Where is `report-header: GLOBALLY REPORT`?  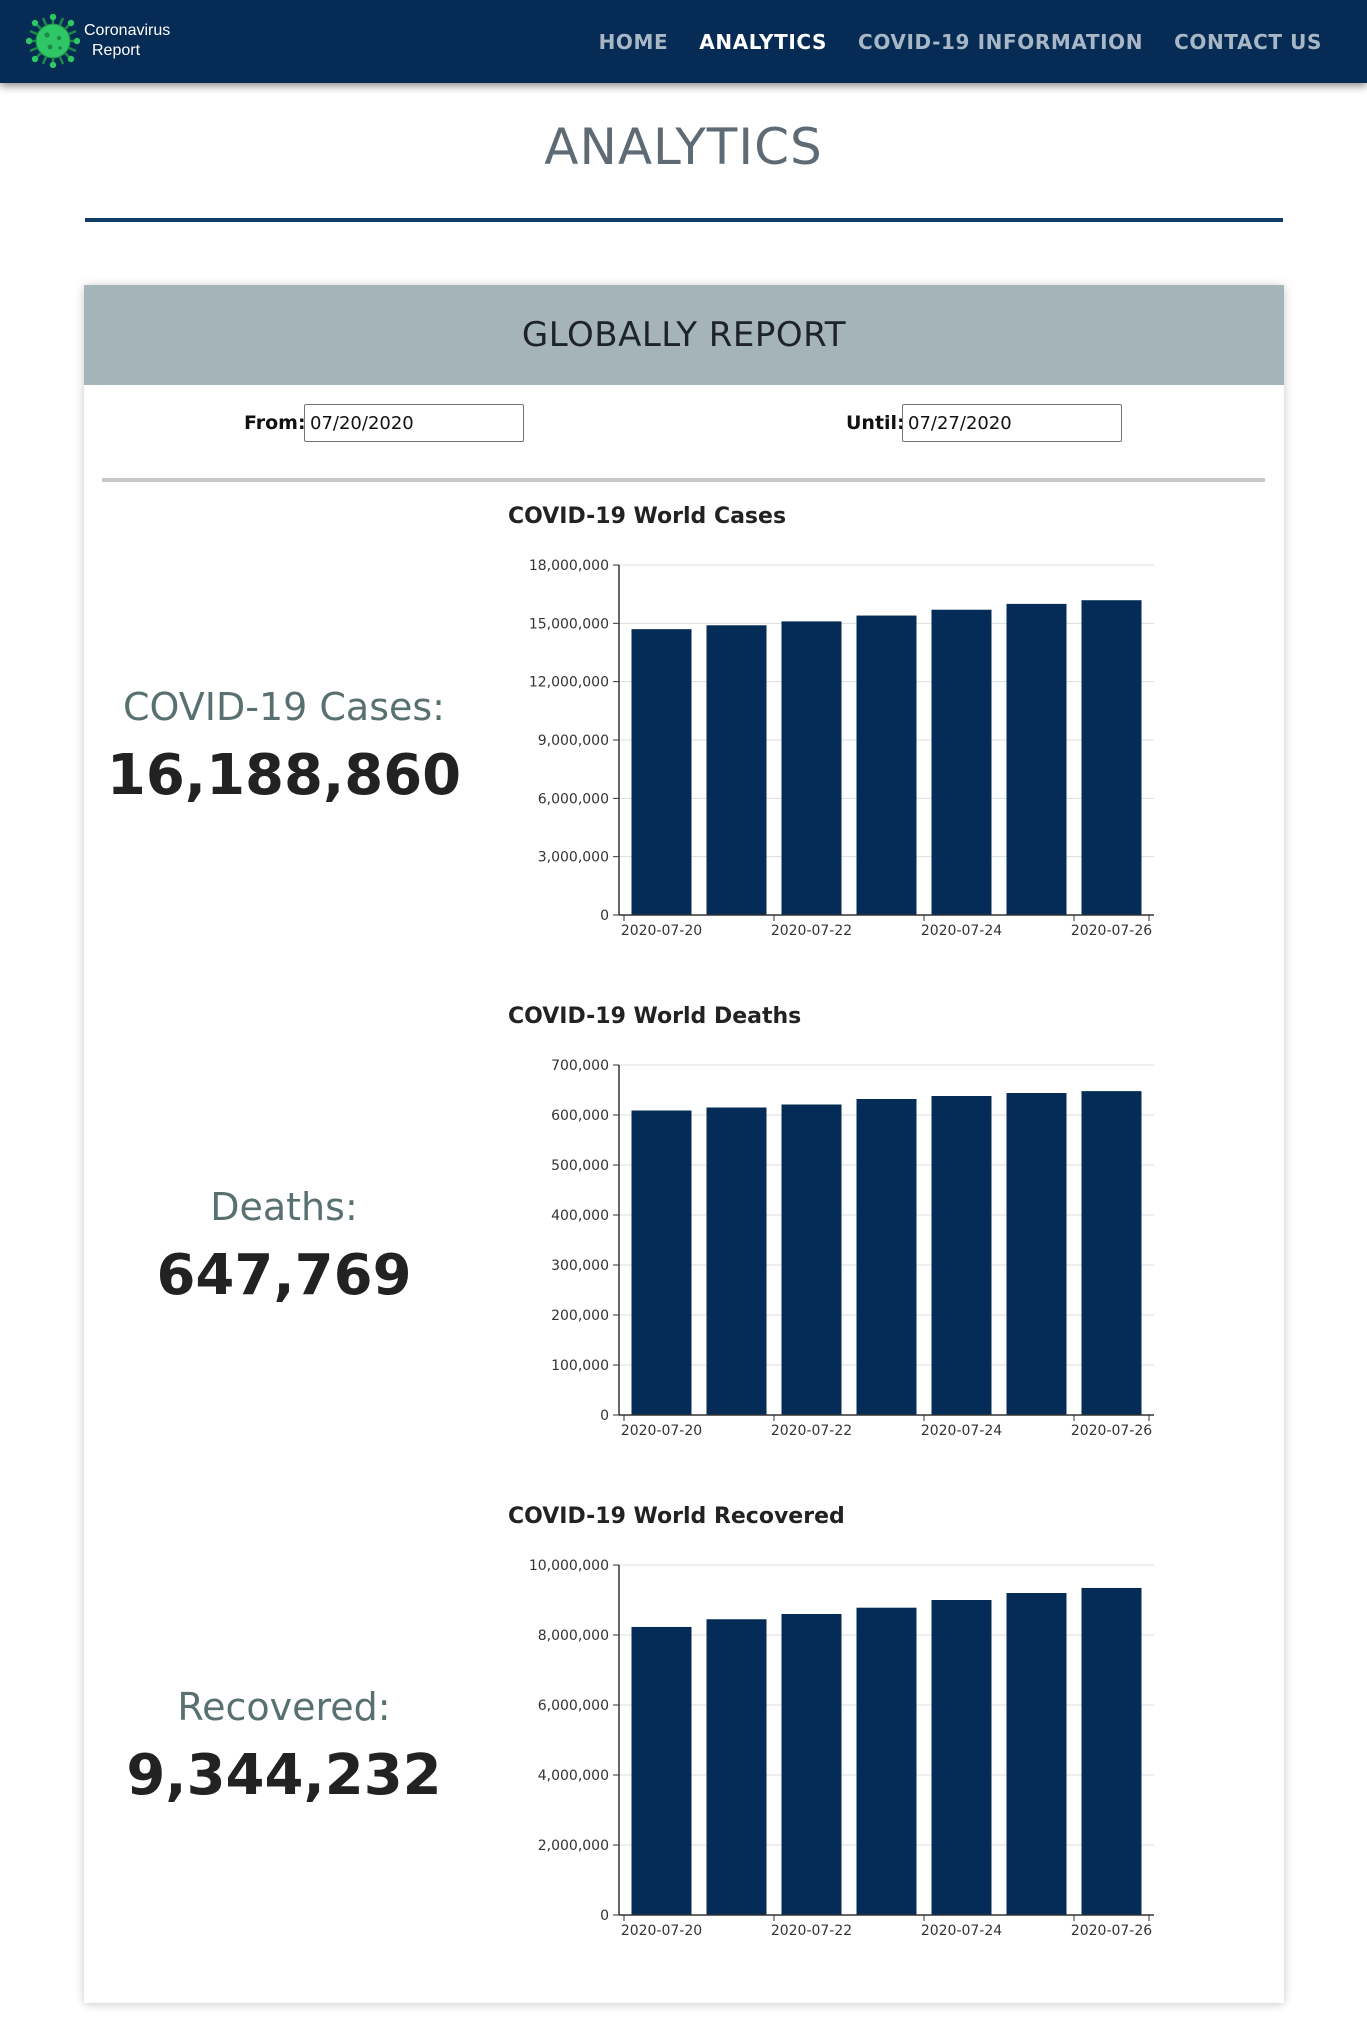 report-header: GLOBALLY REPORT is located at coordinates (684, 335).